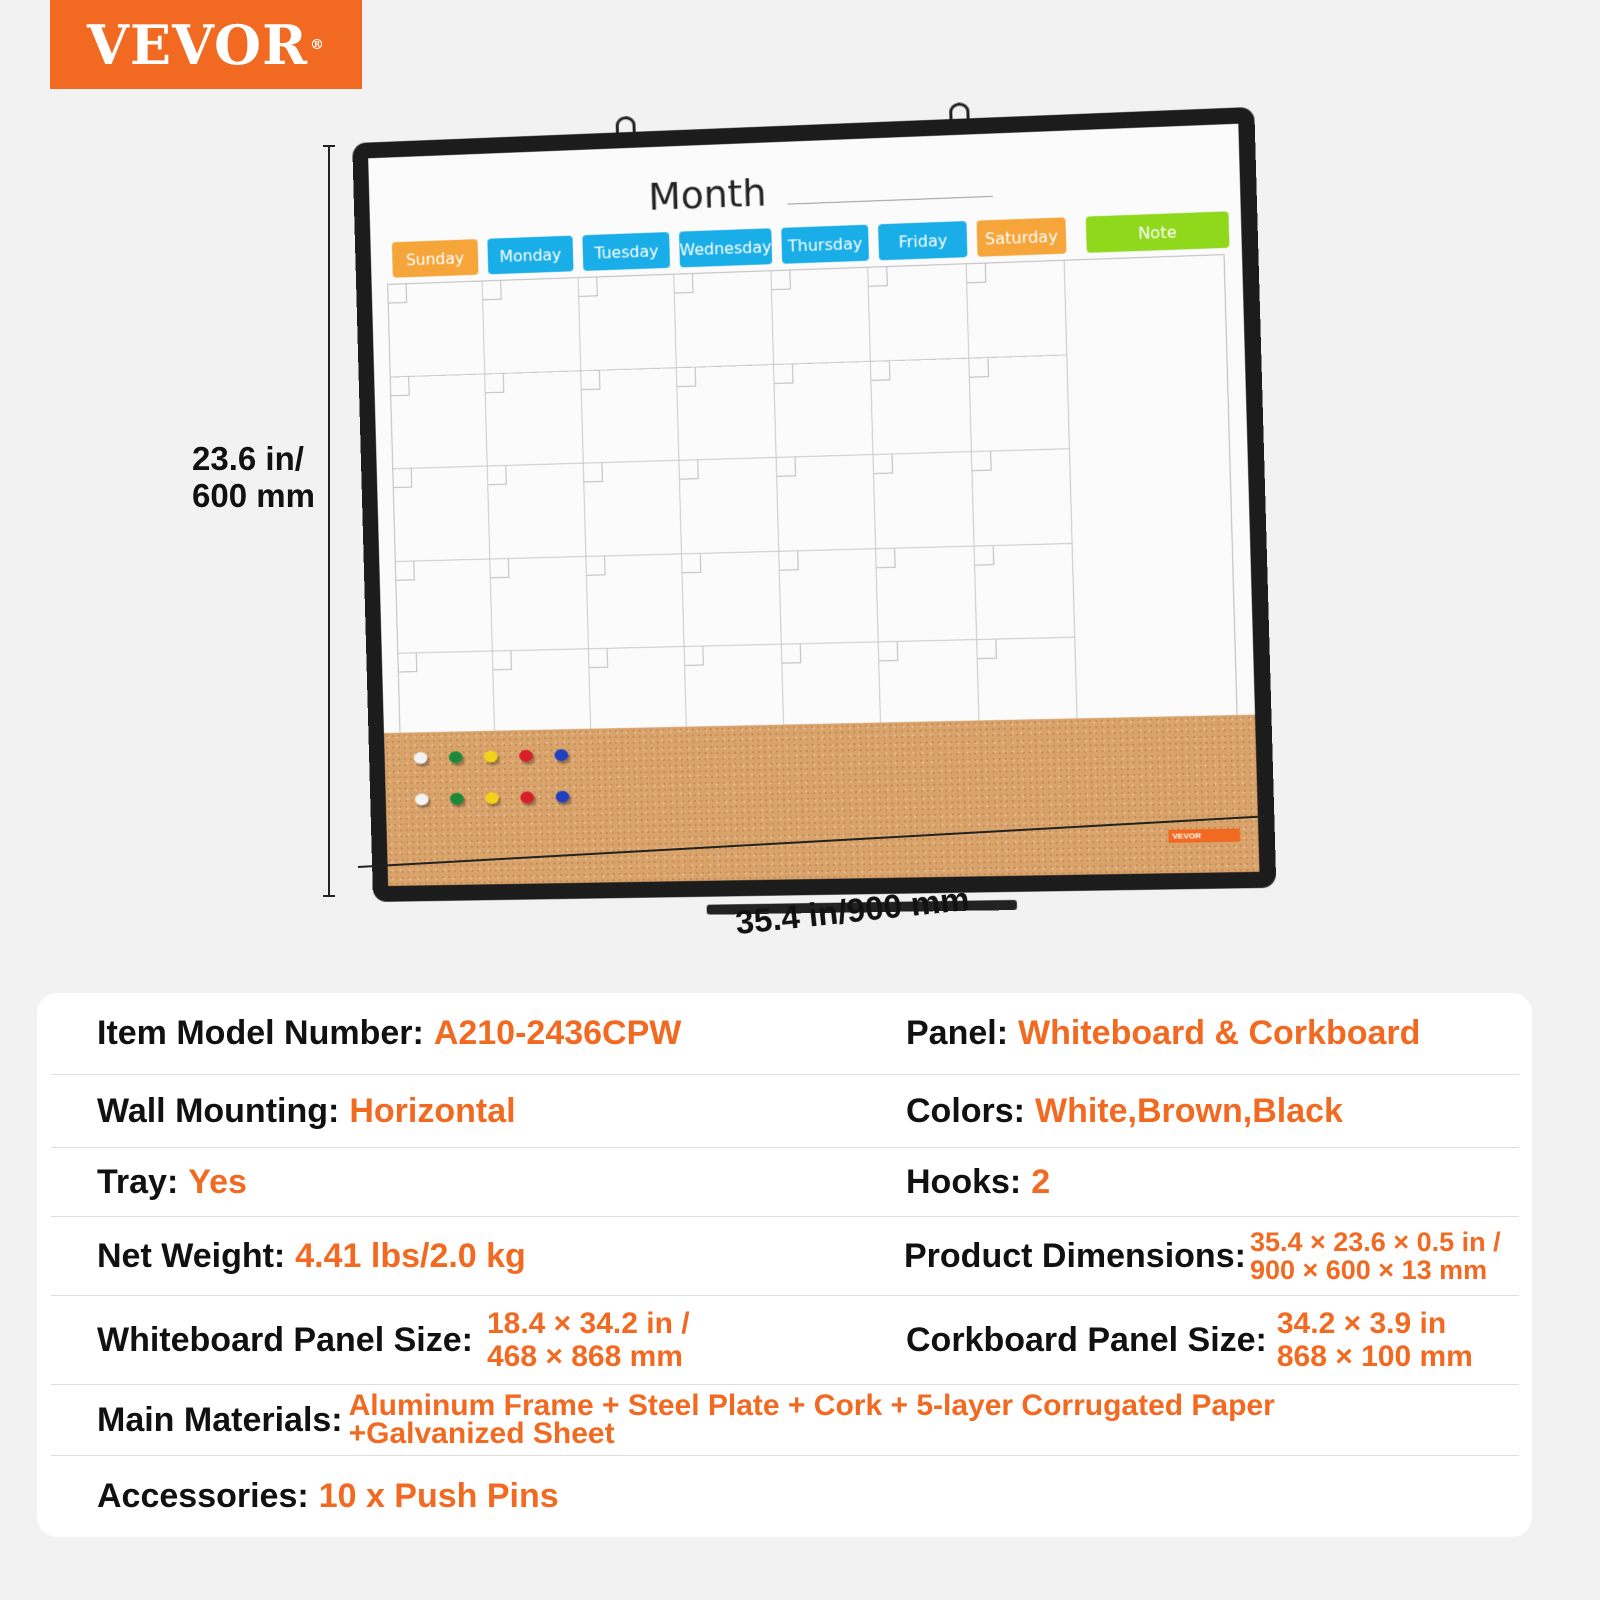  I want to click on note-header: Note, so click(1157, 232).